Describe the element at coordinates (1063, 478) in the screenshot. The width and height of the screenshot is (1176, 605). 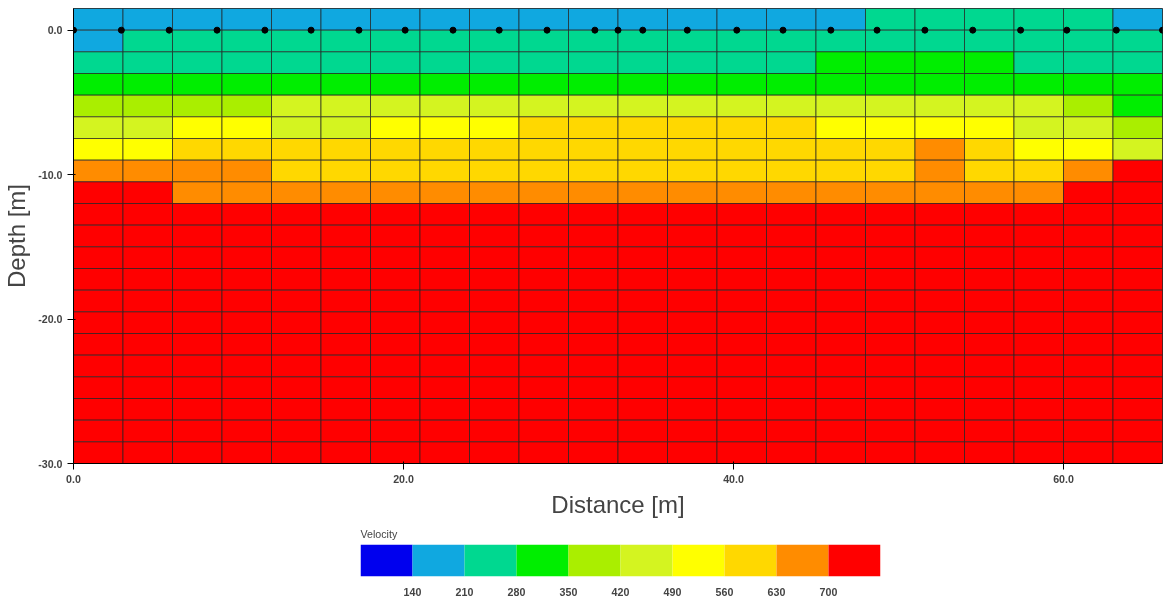
I see `x-tick-label: 60.0` at that location.